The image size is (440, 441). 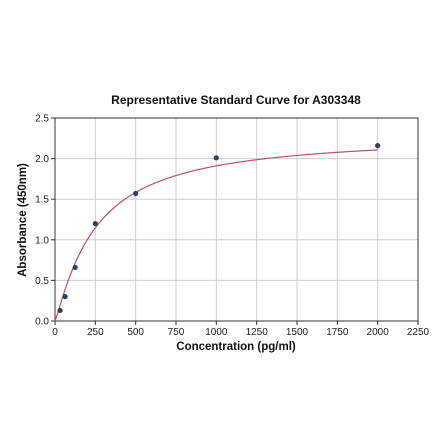 What do you see at coordinates (297, 332) in the screenshot?
I see `x-tick-label: 1500` at bounding box center [297, 332].